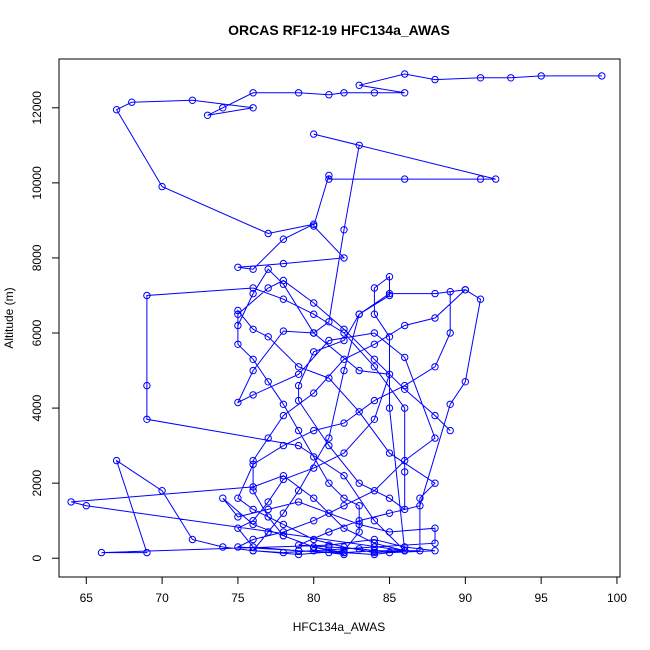 The width and height of the screenshot is (650, 650). What do you see at coordinates (617, 598) in the screenshot?
I see `x-tick-label: 100` at bounding box center [617, 598].